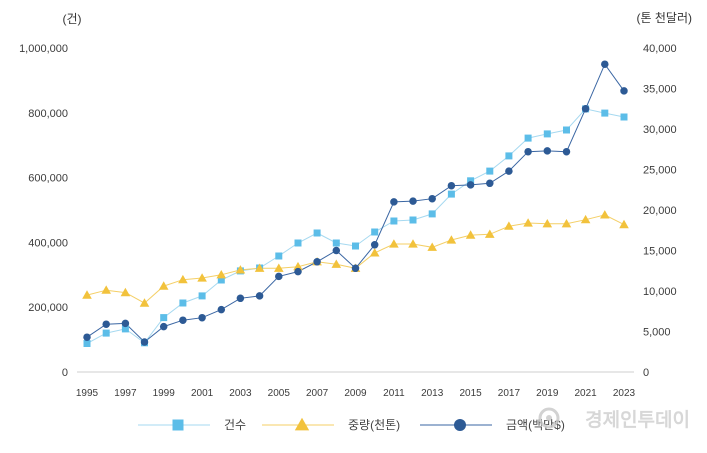  I want to click on right-y-tick-label: 15,000, so click(660, 252).